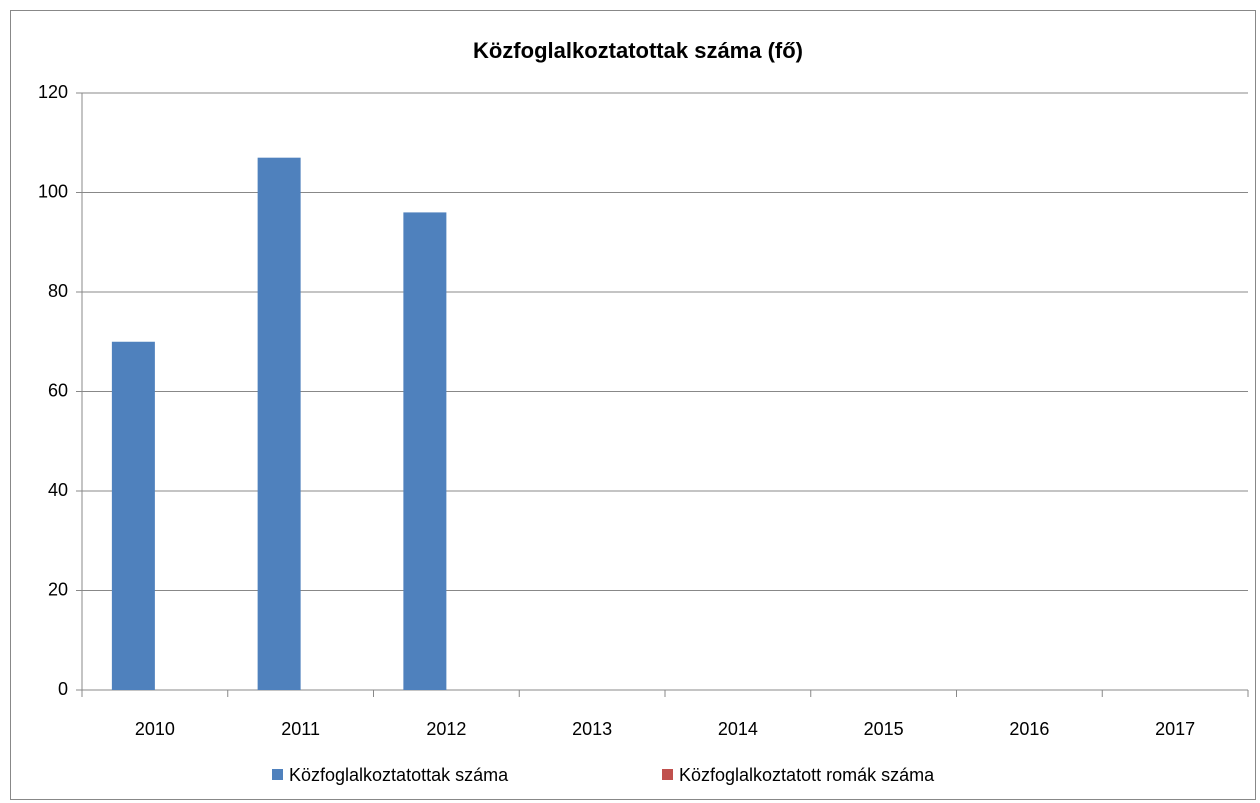 The height and width of the screenshot is (803, 1260). I want to click on x-tick-label: 2016, so click(1029, 729).